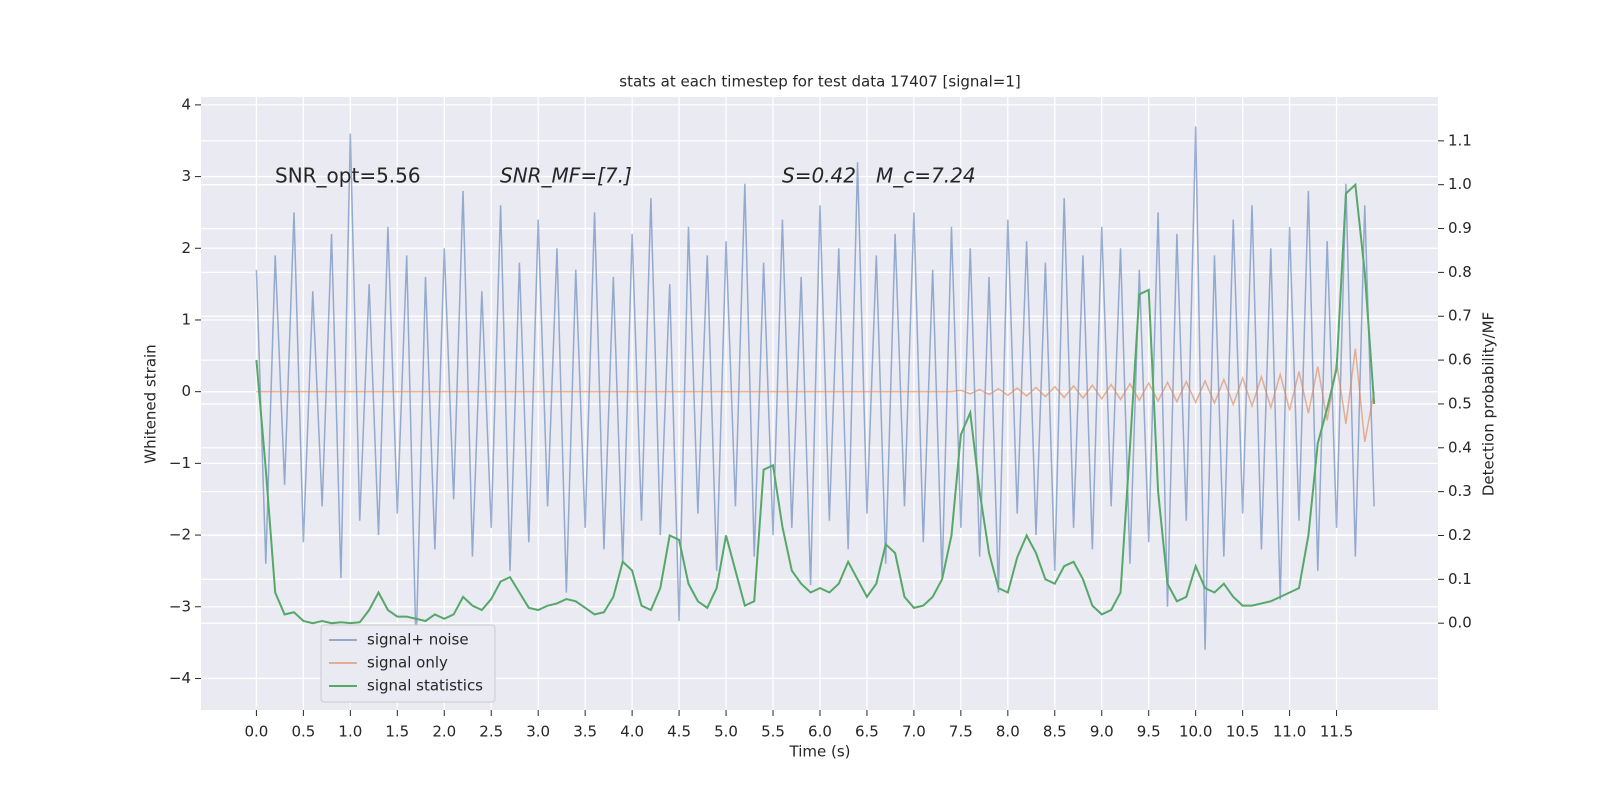  Describe the element at coordinates (1460, 535) in the screenshot. I see `y2-tick-label: 0.2` at that location.